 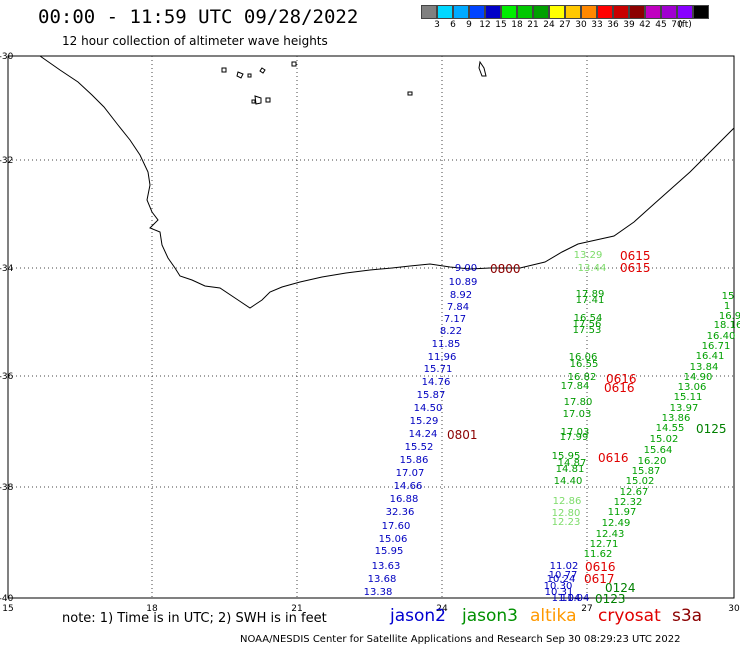 What do you see at coordinates (424, 421) in the screenshot?
I see `wave-height-label: 15.29` at bounding box center [424, 421].